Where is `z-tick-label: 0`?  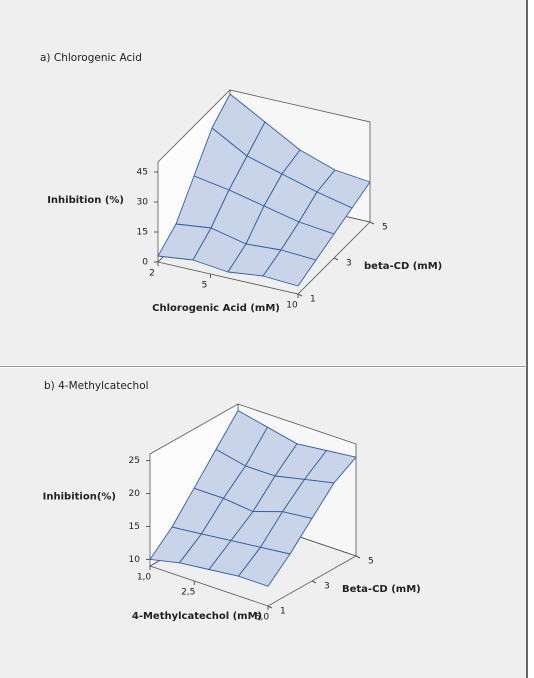
z-tick-label: 0 is located at coordinates (145, 263).